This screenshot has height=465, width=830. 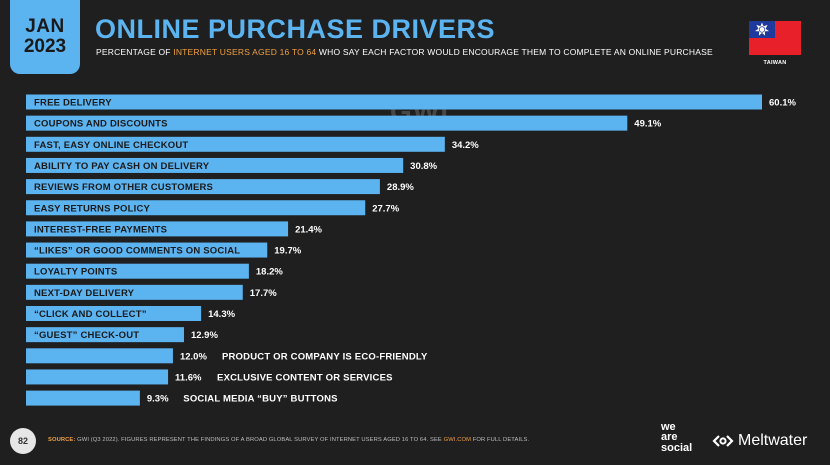 What do you see at coordinates (775, 63) in the screenshot?
I see `country-label: TAIWAN` at bounding box center [775, 63].